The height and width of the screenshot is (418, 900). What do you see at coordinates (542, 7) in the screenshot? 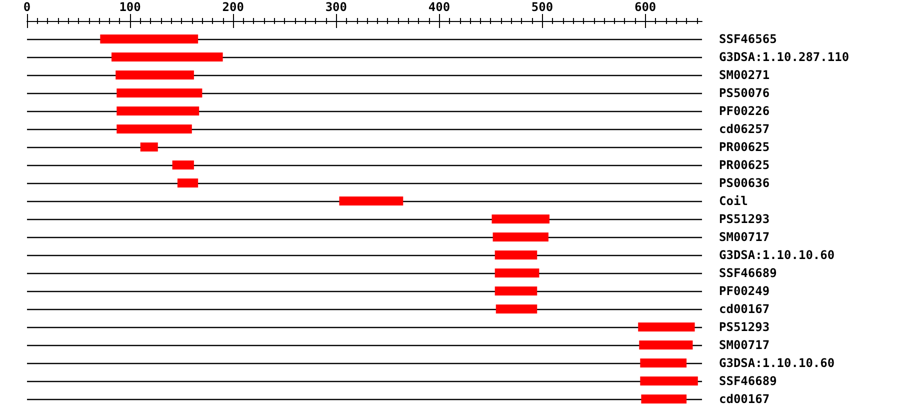
I see `x-tick-label: 500` at bounding box center [542, 7].